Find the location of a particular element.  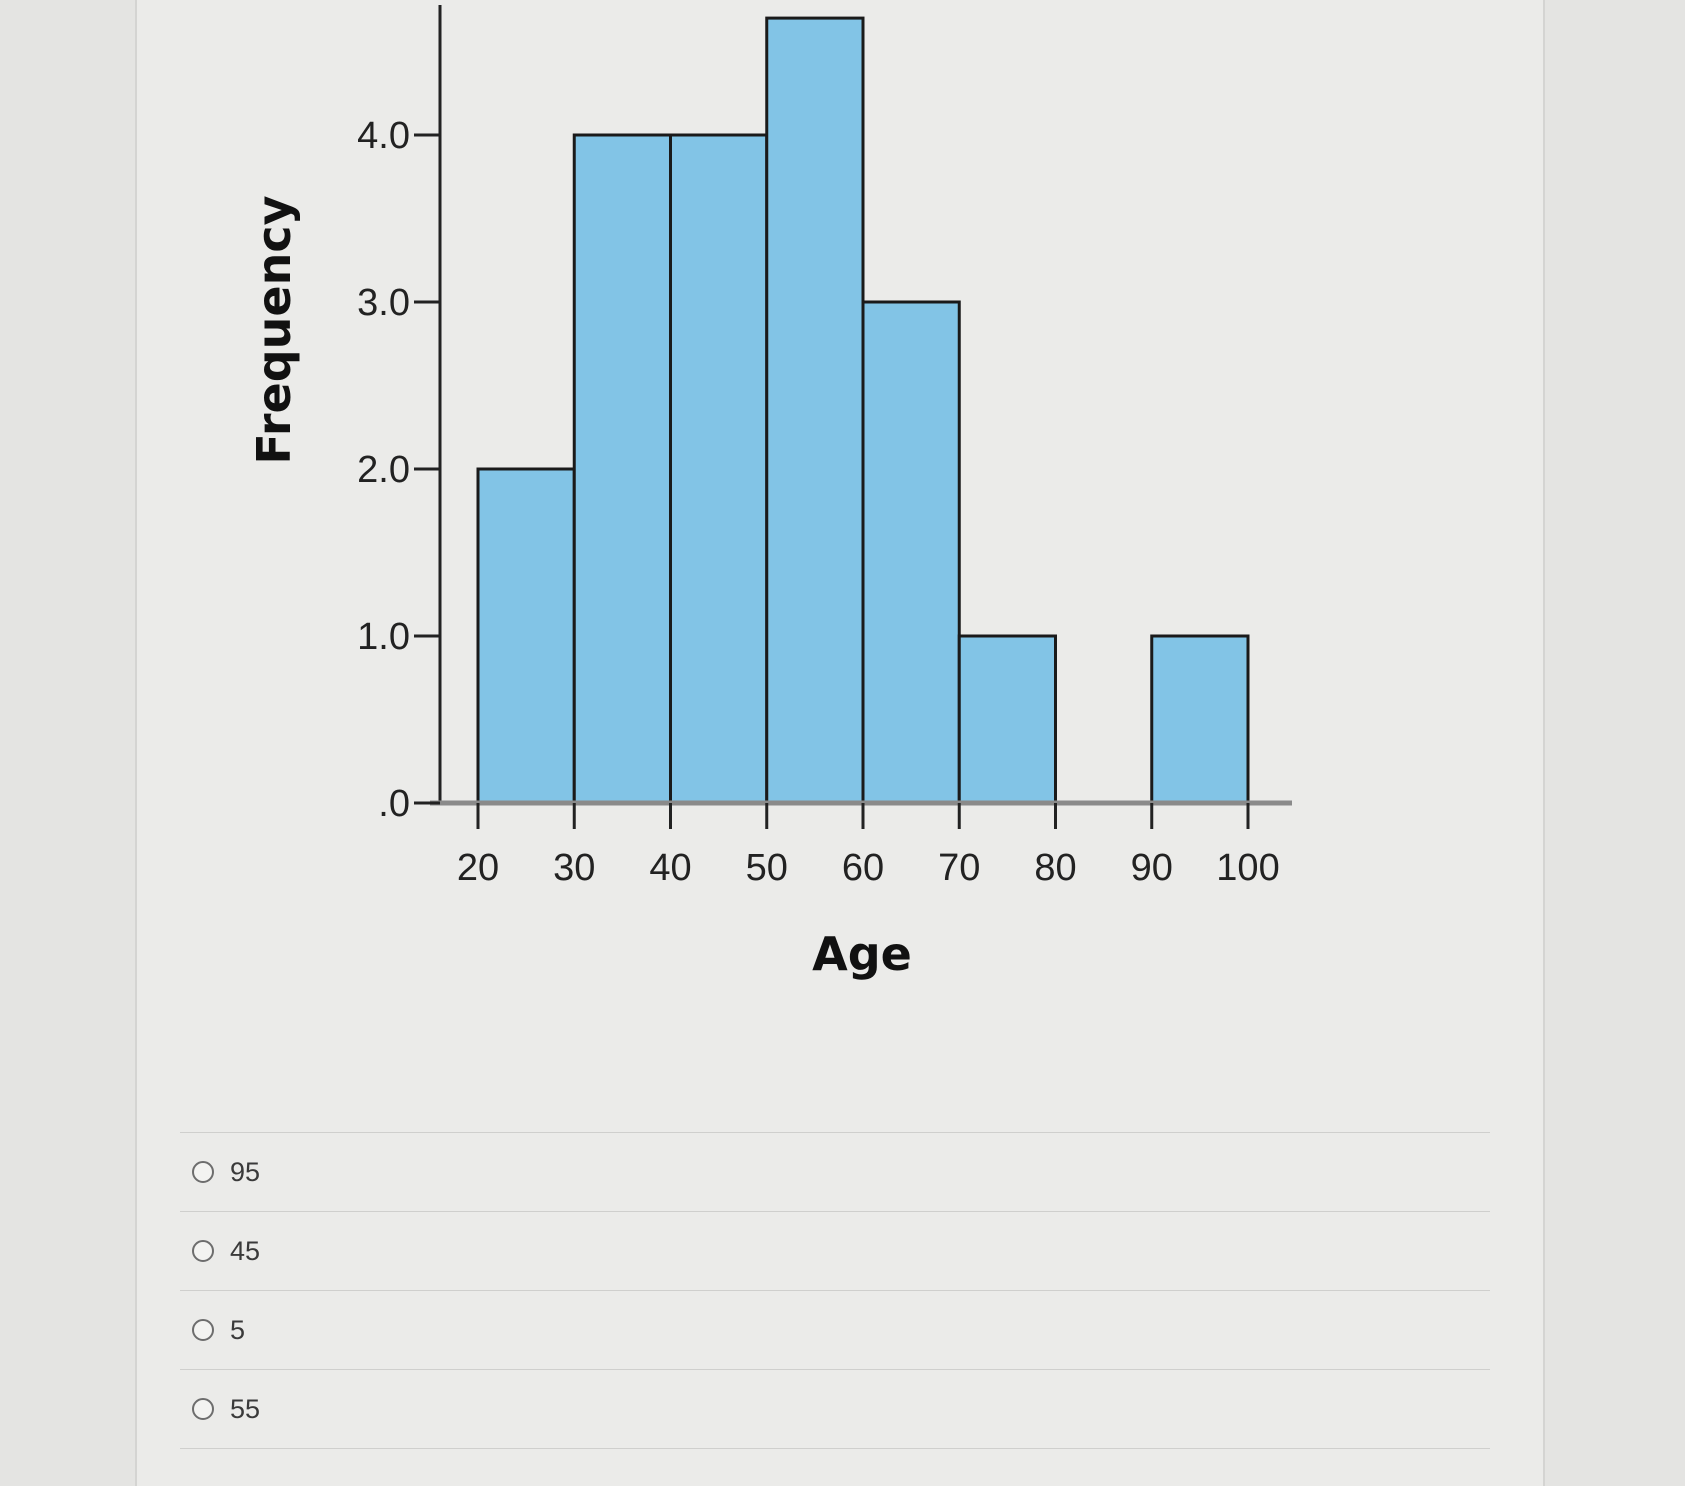

option-label: 5 is located at coordinates (238, 1329).